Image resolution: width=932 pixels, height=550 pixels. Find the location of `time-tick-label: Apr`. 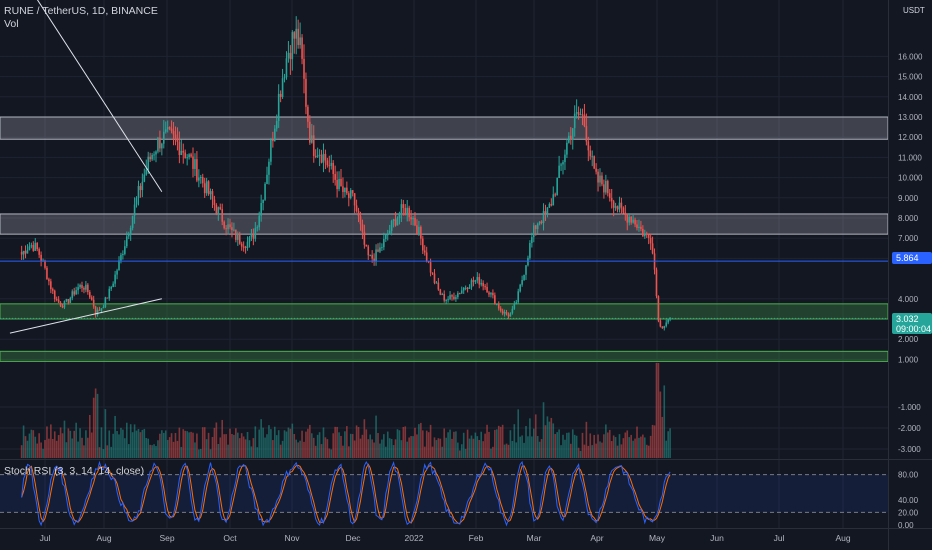

time-tick-label: Apr is located at coordinates (596, 538).